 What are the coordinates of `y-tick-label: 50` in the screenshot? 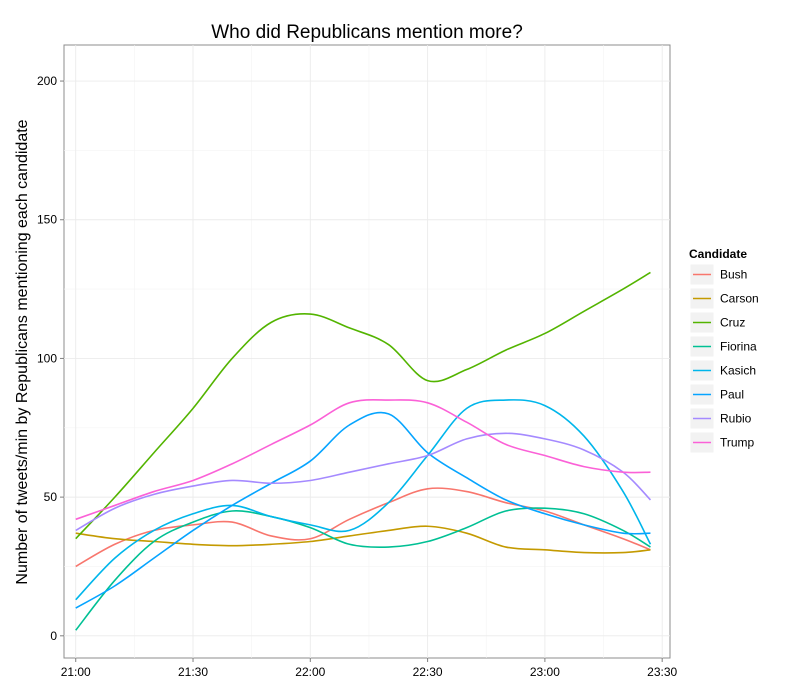 It's located at (51, 497).